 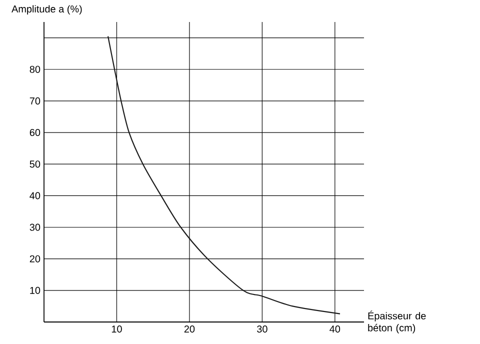 What do you see at coordinates (262, 329) in the screenshot?
I see `x-tick-label: 30` at bounding box center [262, 329].